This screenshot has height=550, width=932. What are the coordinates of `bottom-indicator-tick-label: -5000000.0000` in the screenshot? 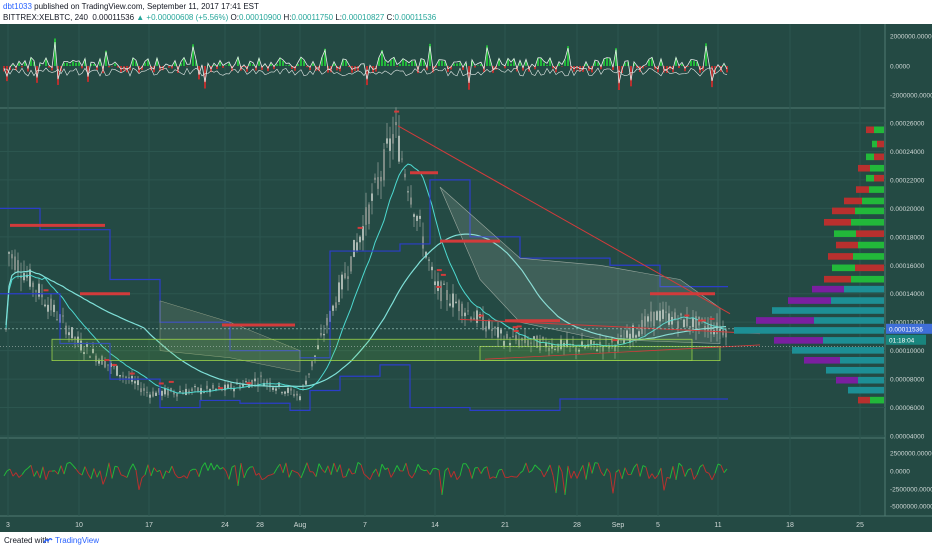 It's located at (911, 507).